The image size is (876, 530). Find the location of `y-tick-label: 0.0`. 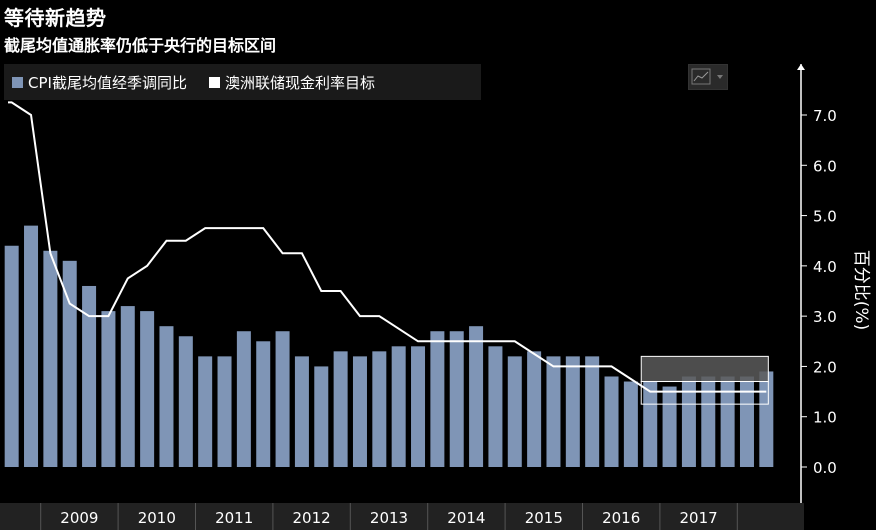

y-tick-label: 0.0 is located at coordinates (825, 468).